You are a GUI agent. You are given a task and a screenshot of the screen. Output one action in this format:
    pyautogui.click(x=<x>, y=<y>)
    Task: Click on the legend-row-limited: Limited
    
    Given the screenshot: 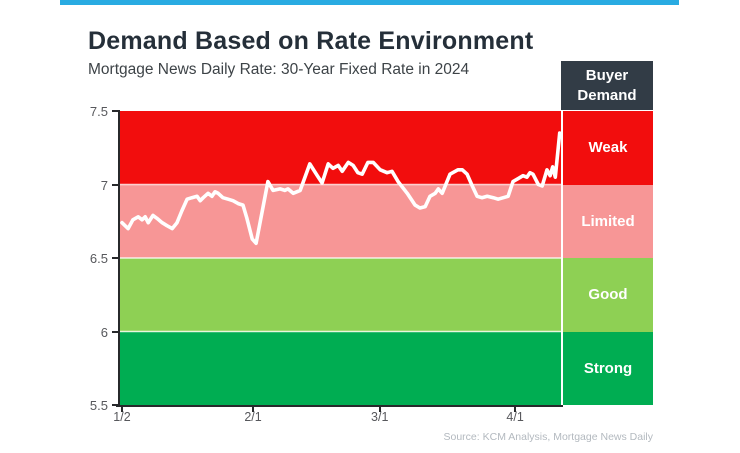 What is the action you would take?
    pyautogui.click(x=608, y=221)
    